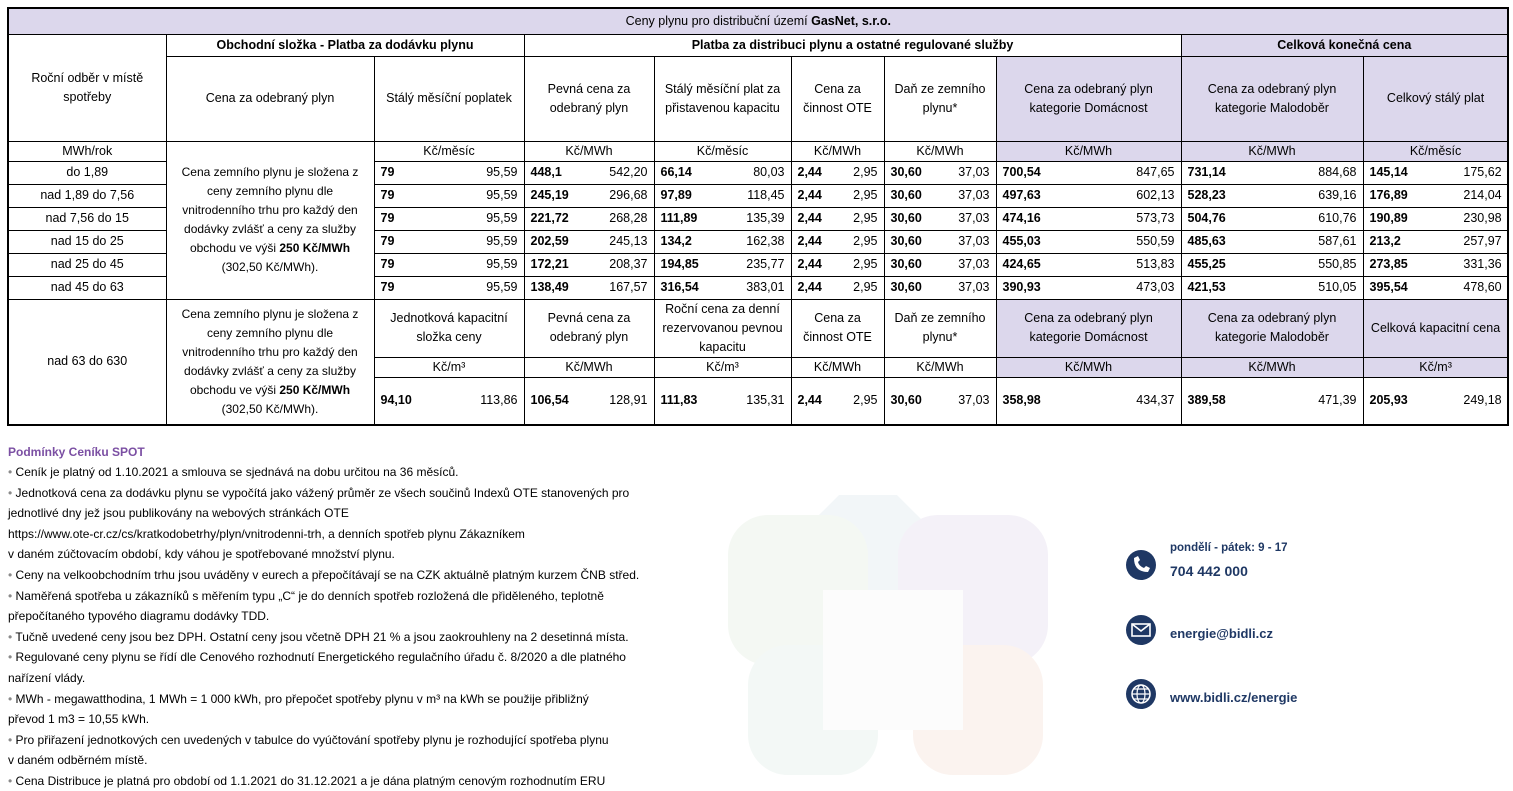  I want to click on price-net: 700,54, so click(1021, 172).